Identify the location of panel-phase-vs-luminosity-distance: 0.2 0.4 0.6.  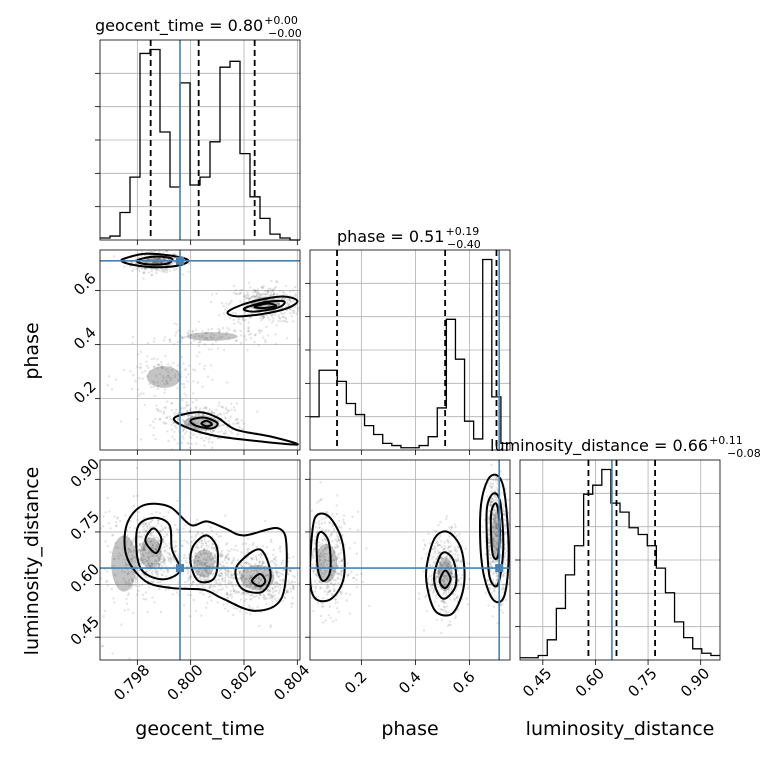
(406, 578).